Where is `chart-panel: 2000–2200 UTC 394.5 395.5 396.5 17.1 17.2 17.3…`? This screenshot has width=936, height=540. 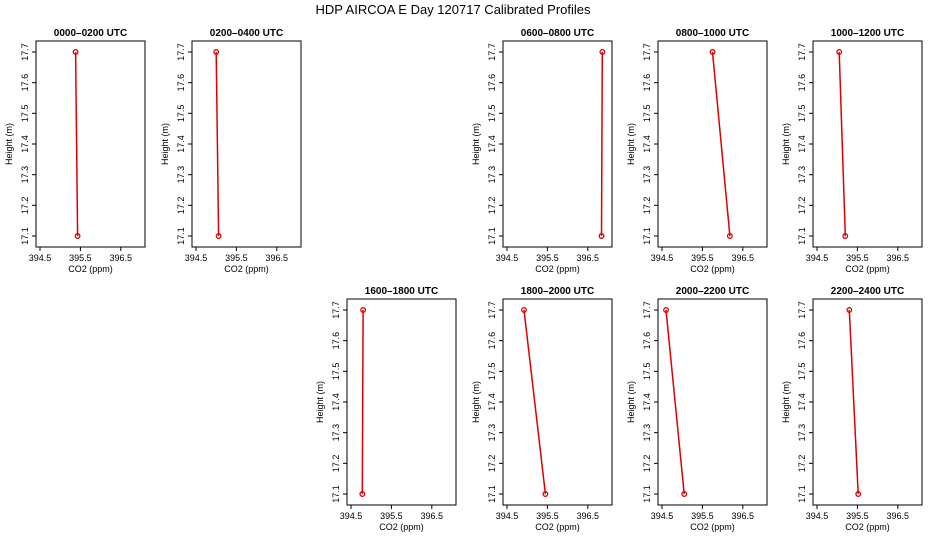
chart-panel: 2000–2200 UTC 394.5 395.5 396.5 17.1 17.2 17.3… is located at coordinates (697, 409).